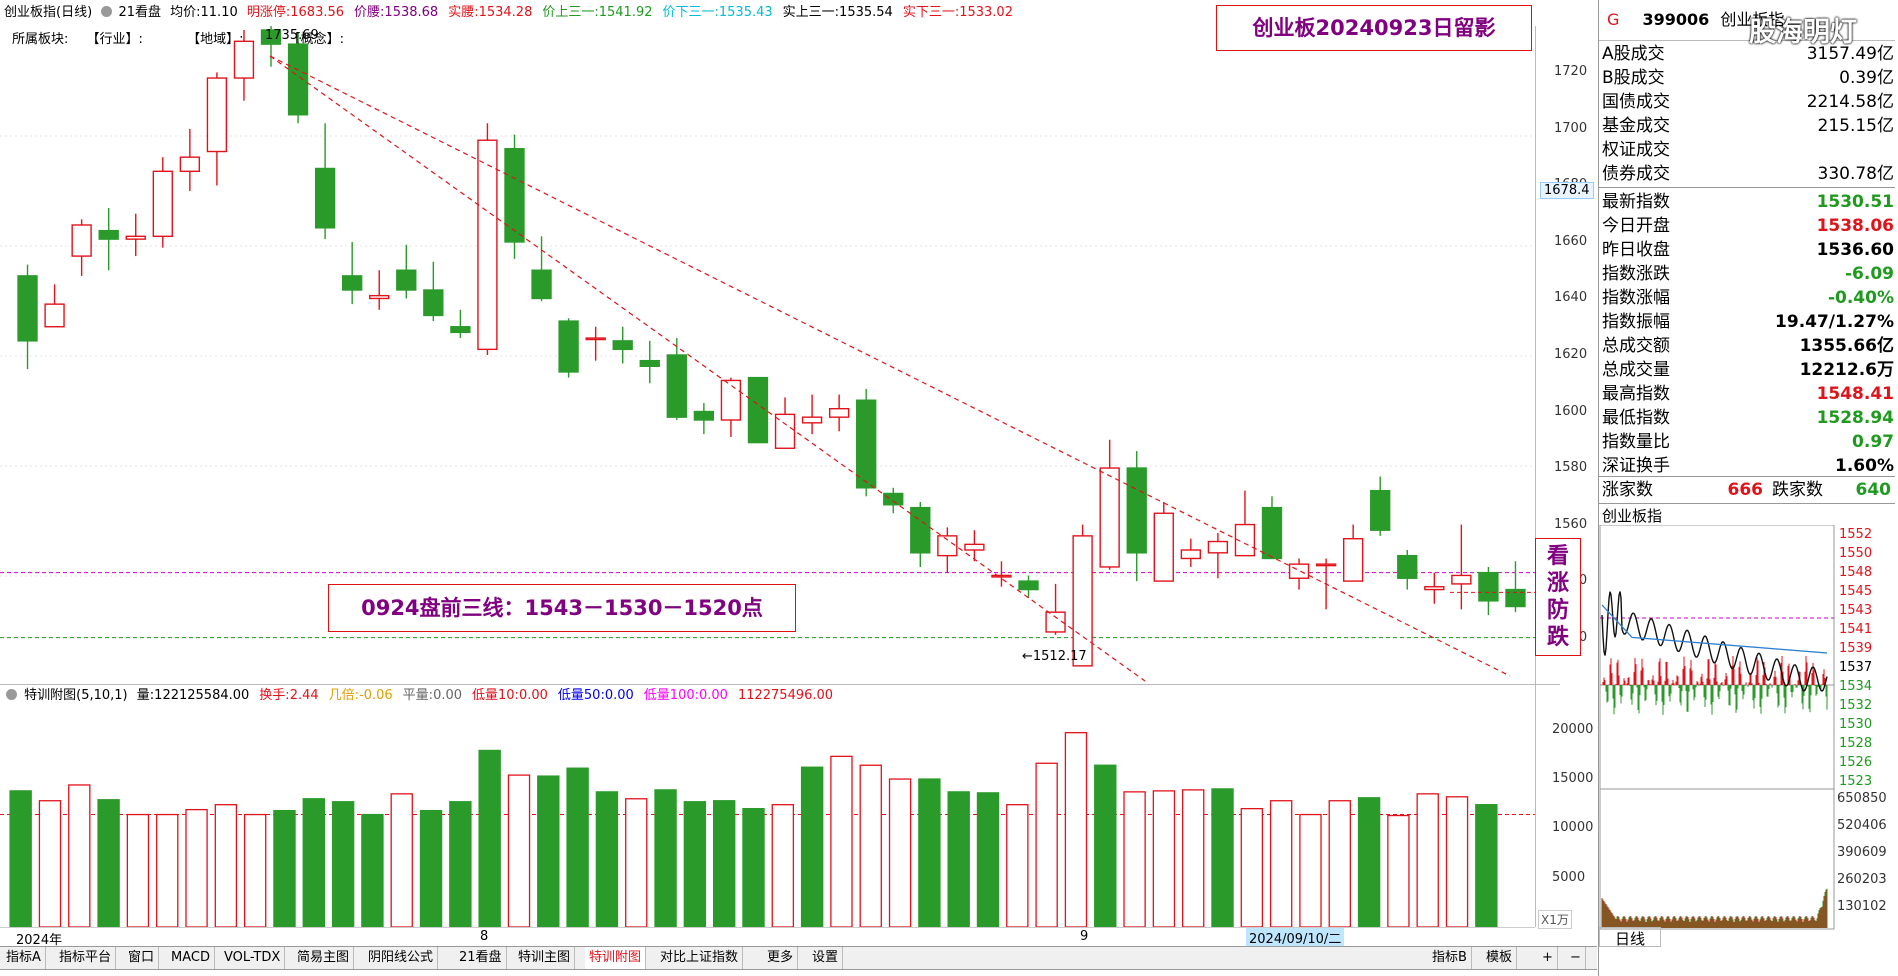 Image resolution: width=1898 pixels, height=976 pixels. I want to click on toolbar-tab: 设置, so click(826, 958).